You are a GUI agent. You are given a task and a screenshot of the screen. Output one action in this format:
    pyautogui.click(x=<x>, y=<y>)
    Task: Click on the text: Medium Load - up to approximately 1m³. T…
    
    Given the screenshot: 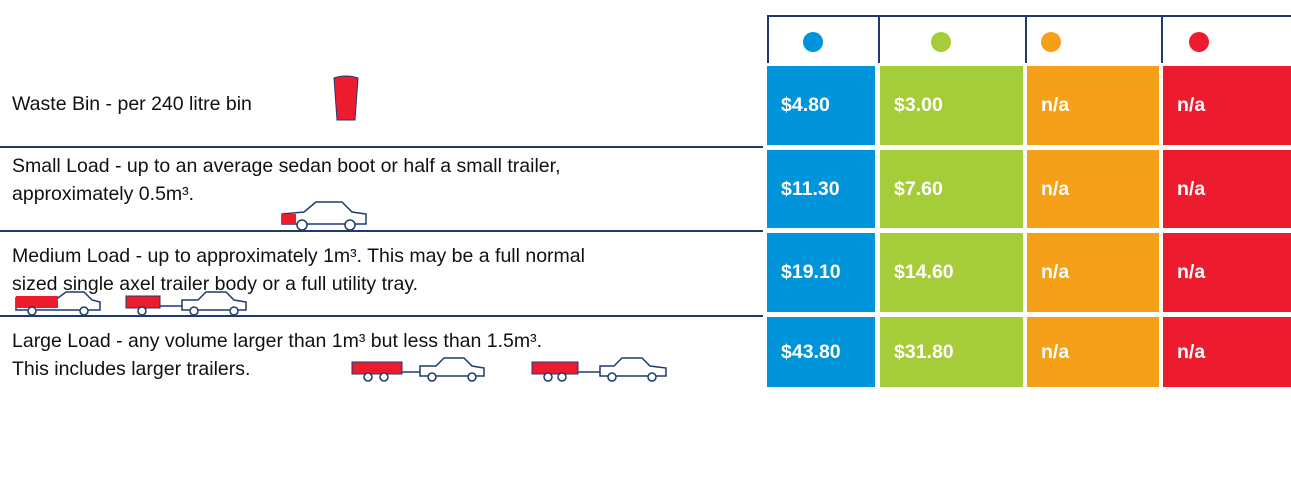 What is the action you would take?
    pyautogui.click(x=298, y=256)
    